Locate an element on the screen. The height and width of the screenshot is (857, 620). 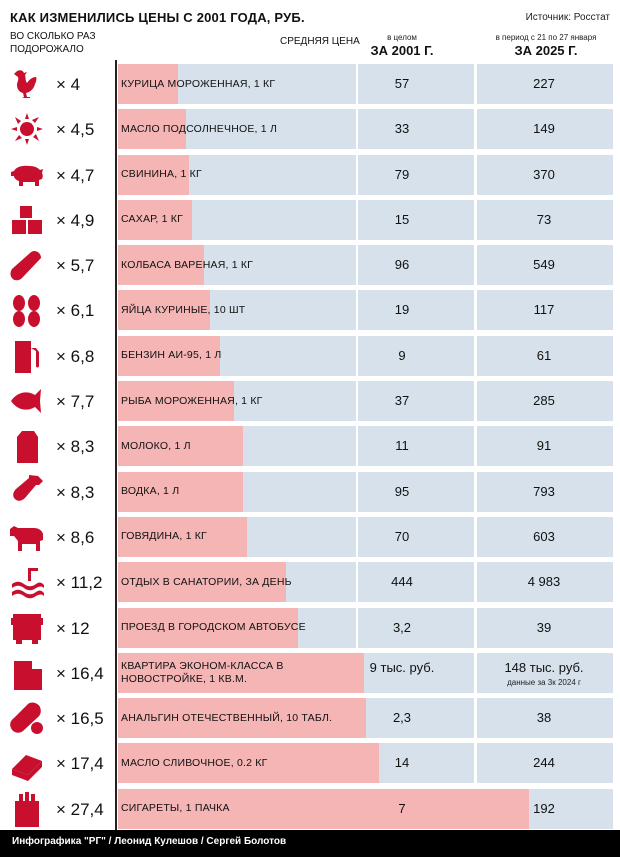
column-2025-header: в период с 21 по 27 января ЗА 2025 Г. is located at coordinates (546, 46).